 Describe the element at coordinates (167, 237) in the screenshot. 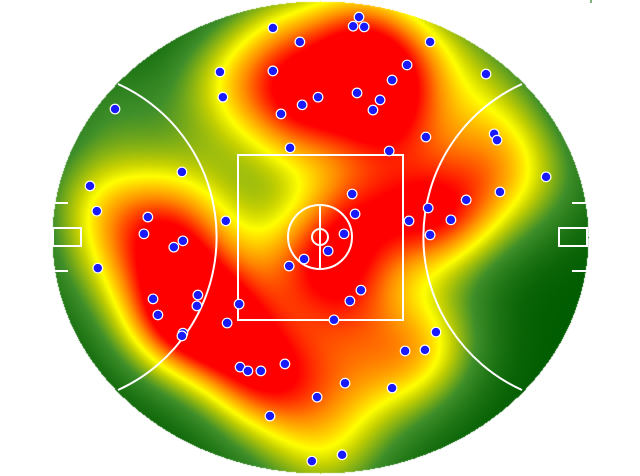

I see `left-50m-arc` at that location.